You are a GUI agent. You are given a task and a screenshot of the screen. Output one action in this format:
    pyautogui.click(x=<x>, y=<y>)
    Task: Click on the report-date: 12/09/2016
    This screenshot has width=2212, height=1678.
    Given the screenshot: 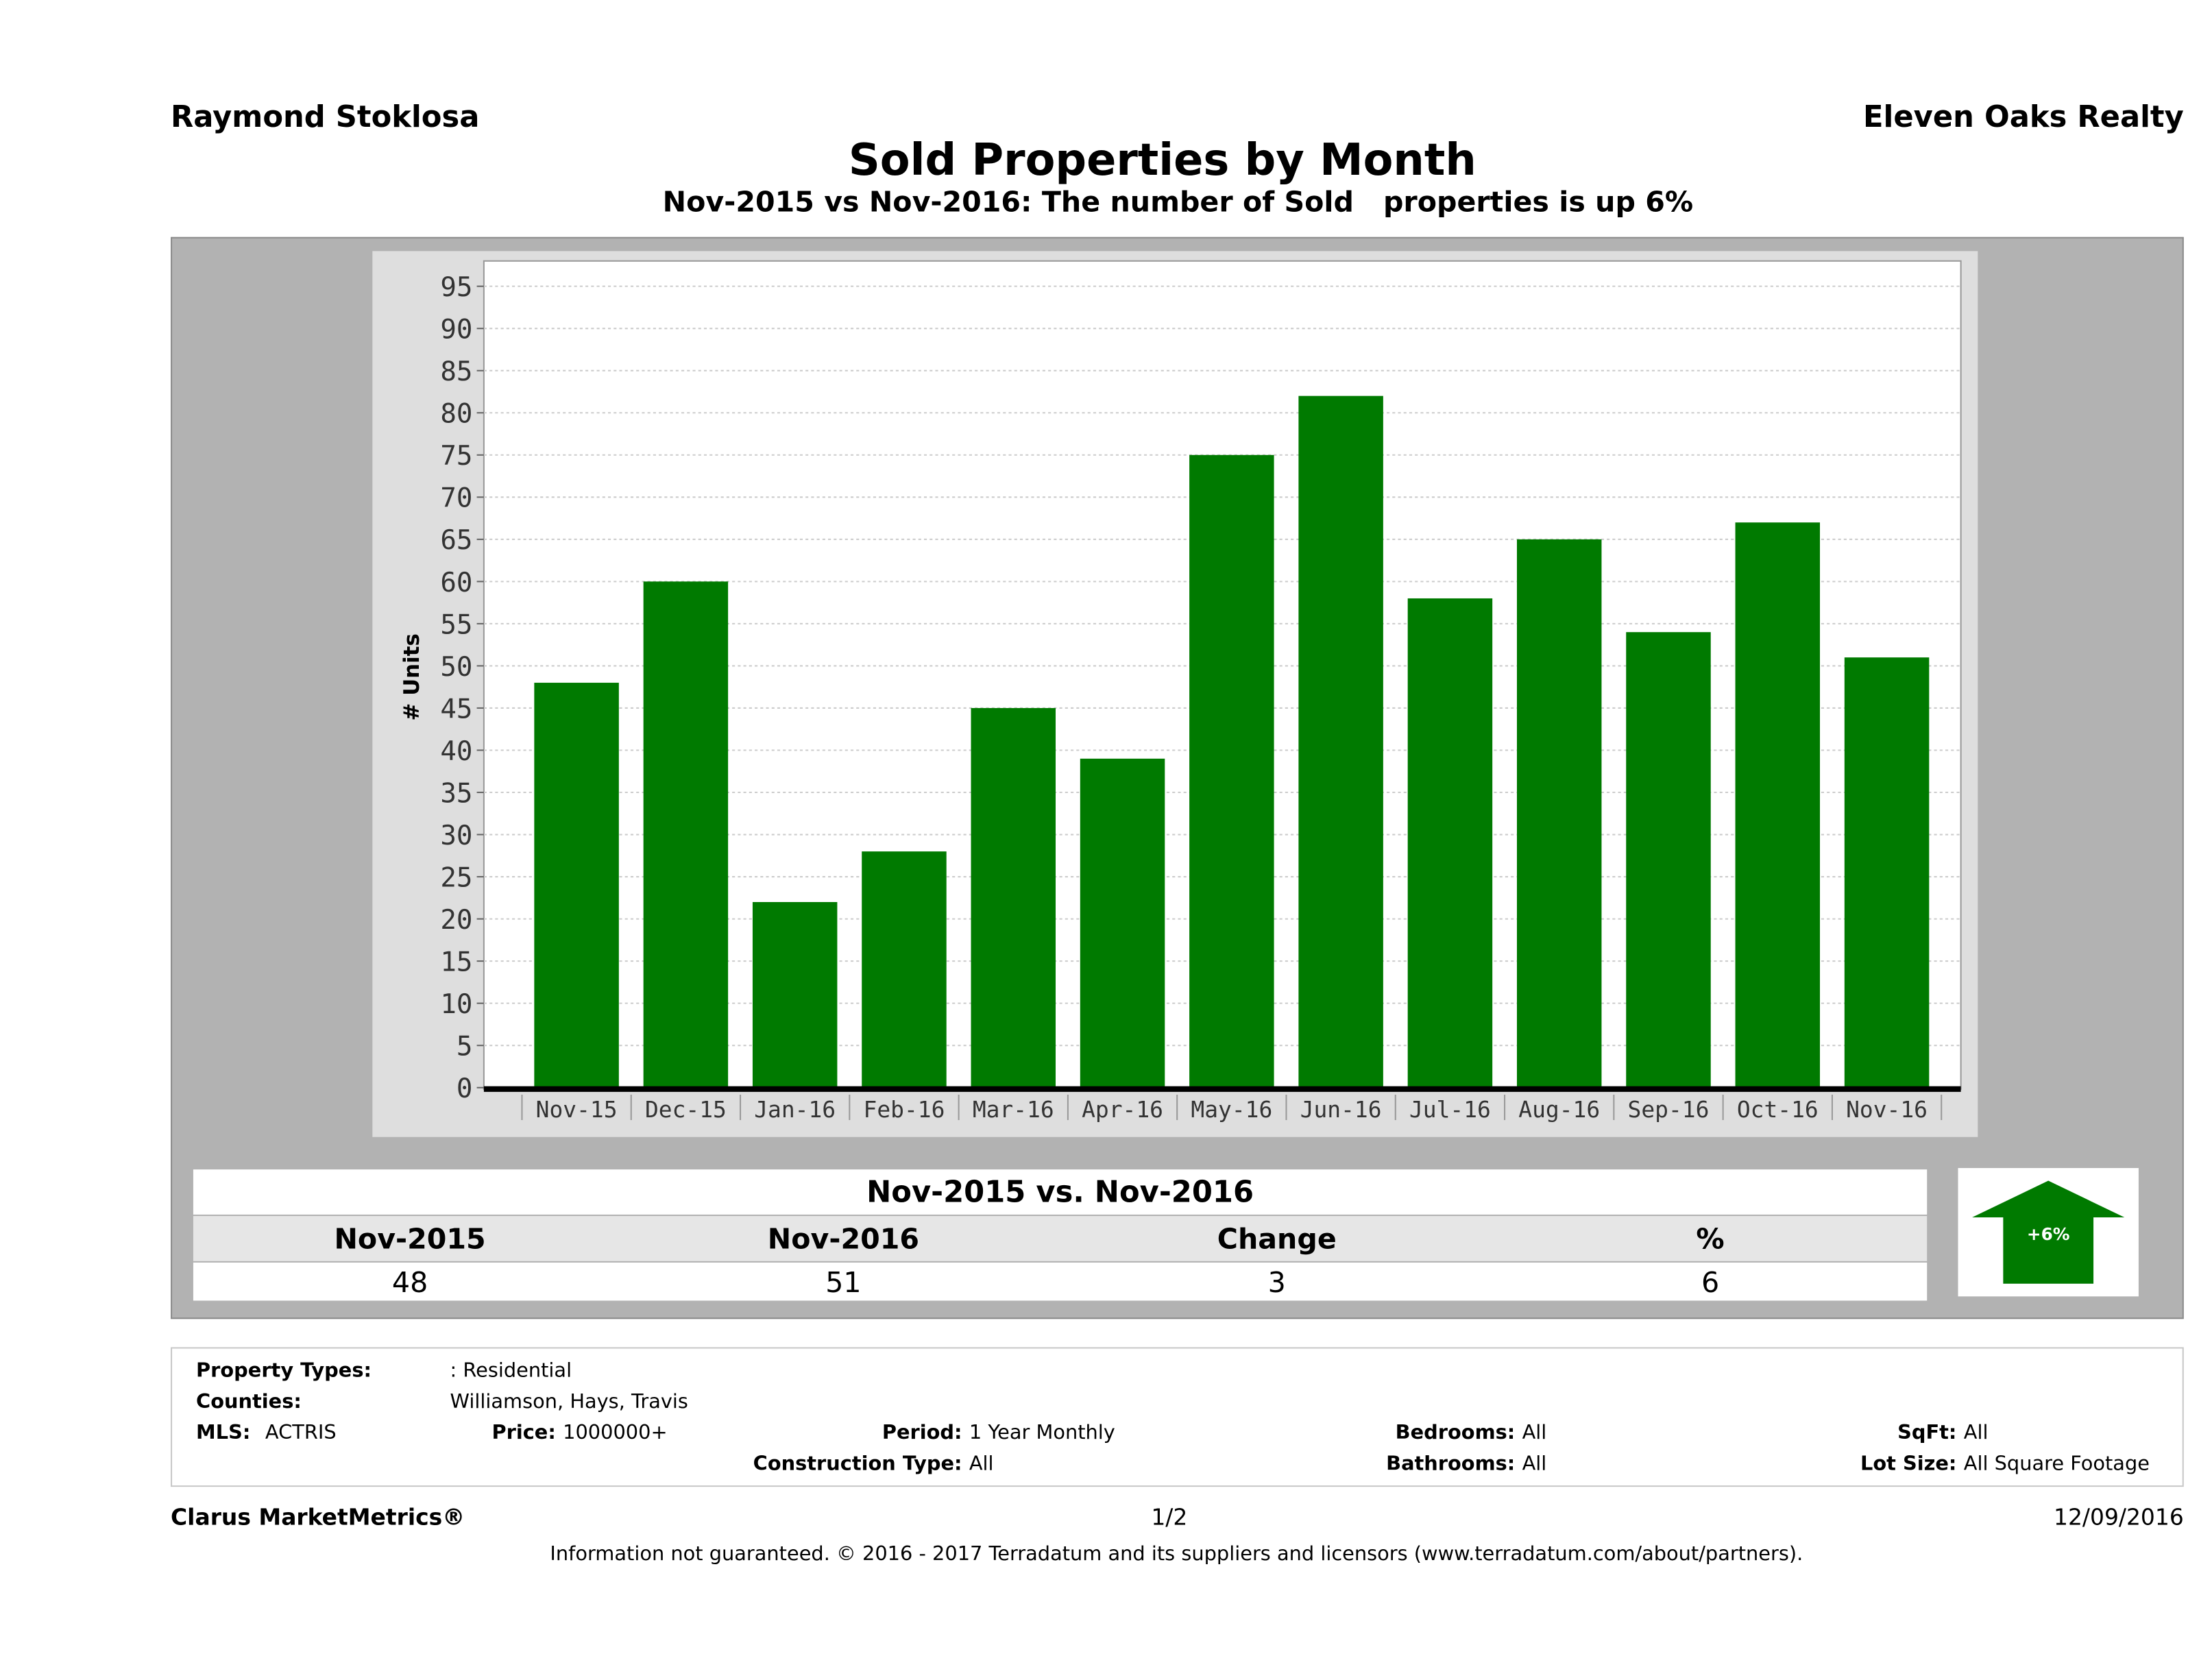 What is the action you would take?
    pyautogui.click(x=2118, y=1517)
    